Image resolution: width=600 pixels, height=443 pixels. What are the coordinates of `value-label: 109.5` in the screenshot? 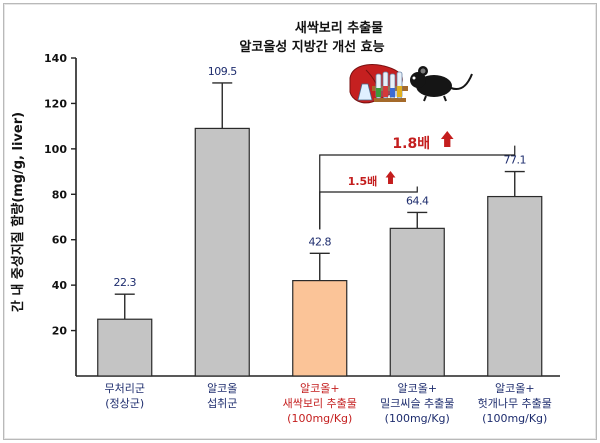 It's located at (222, 71).